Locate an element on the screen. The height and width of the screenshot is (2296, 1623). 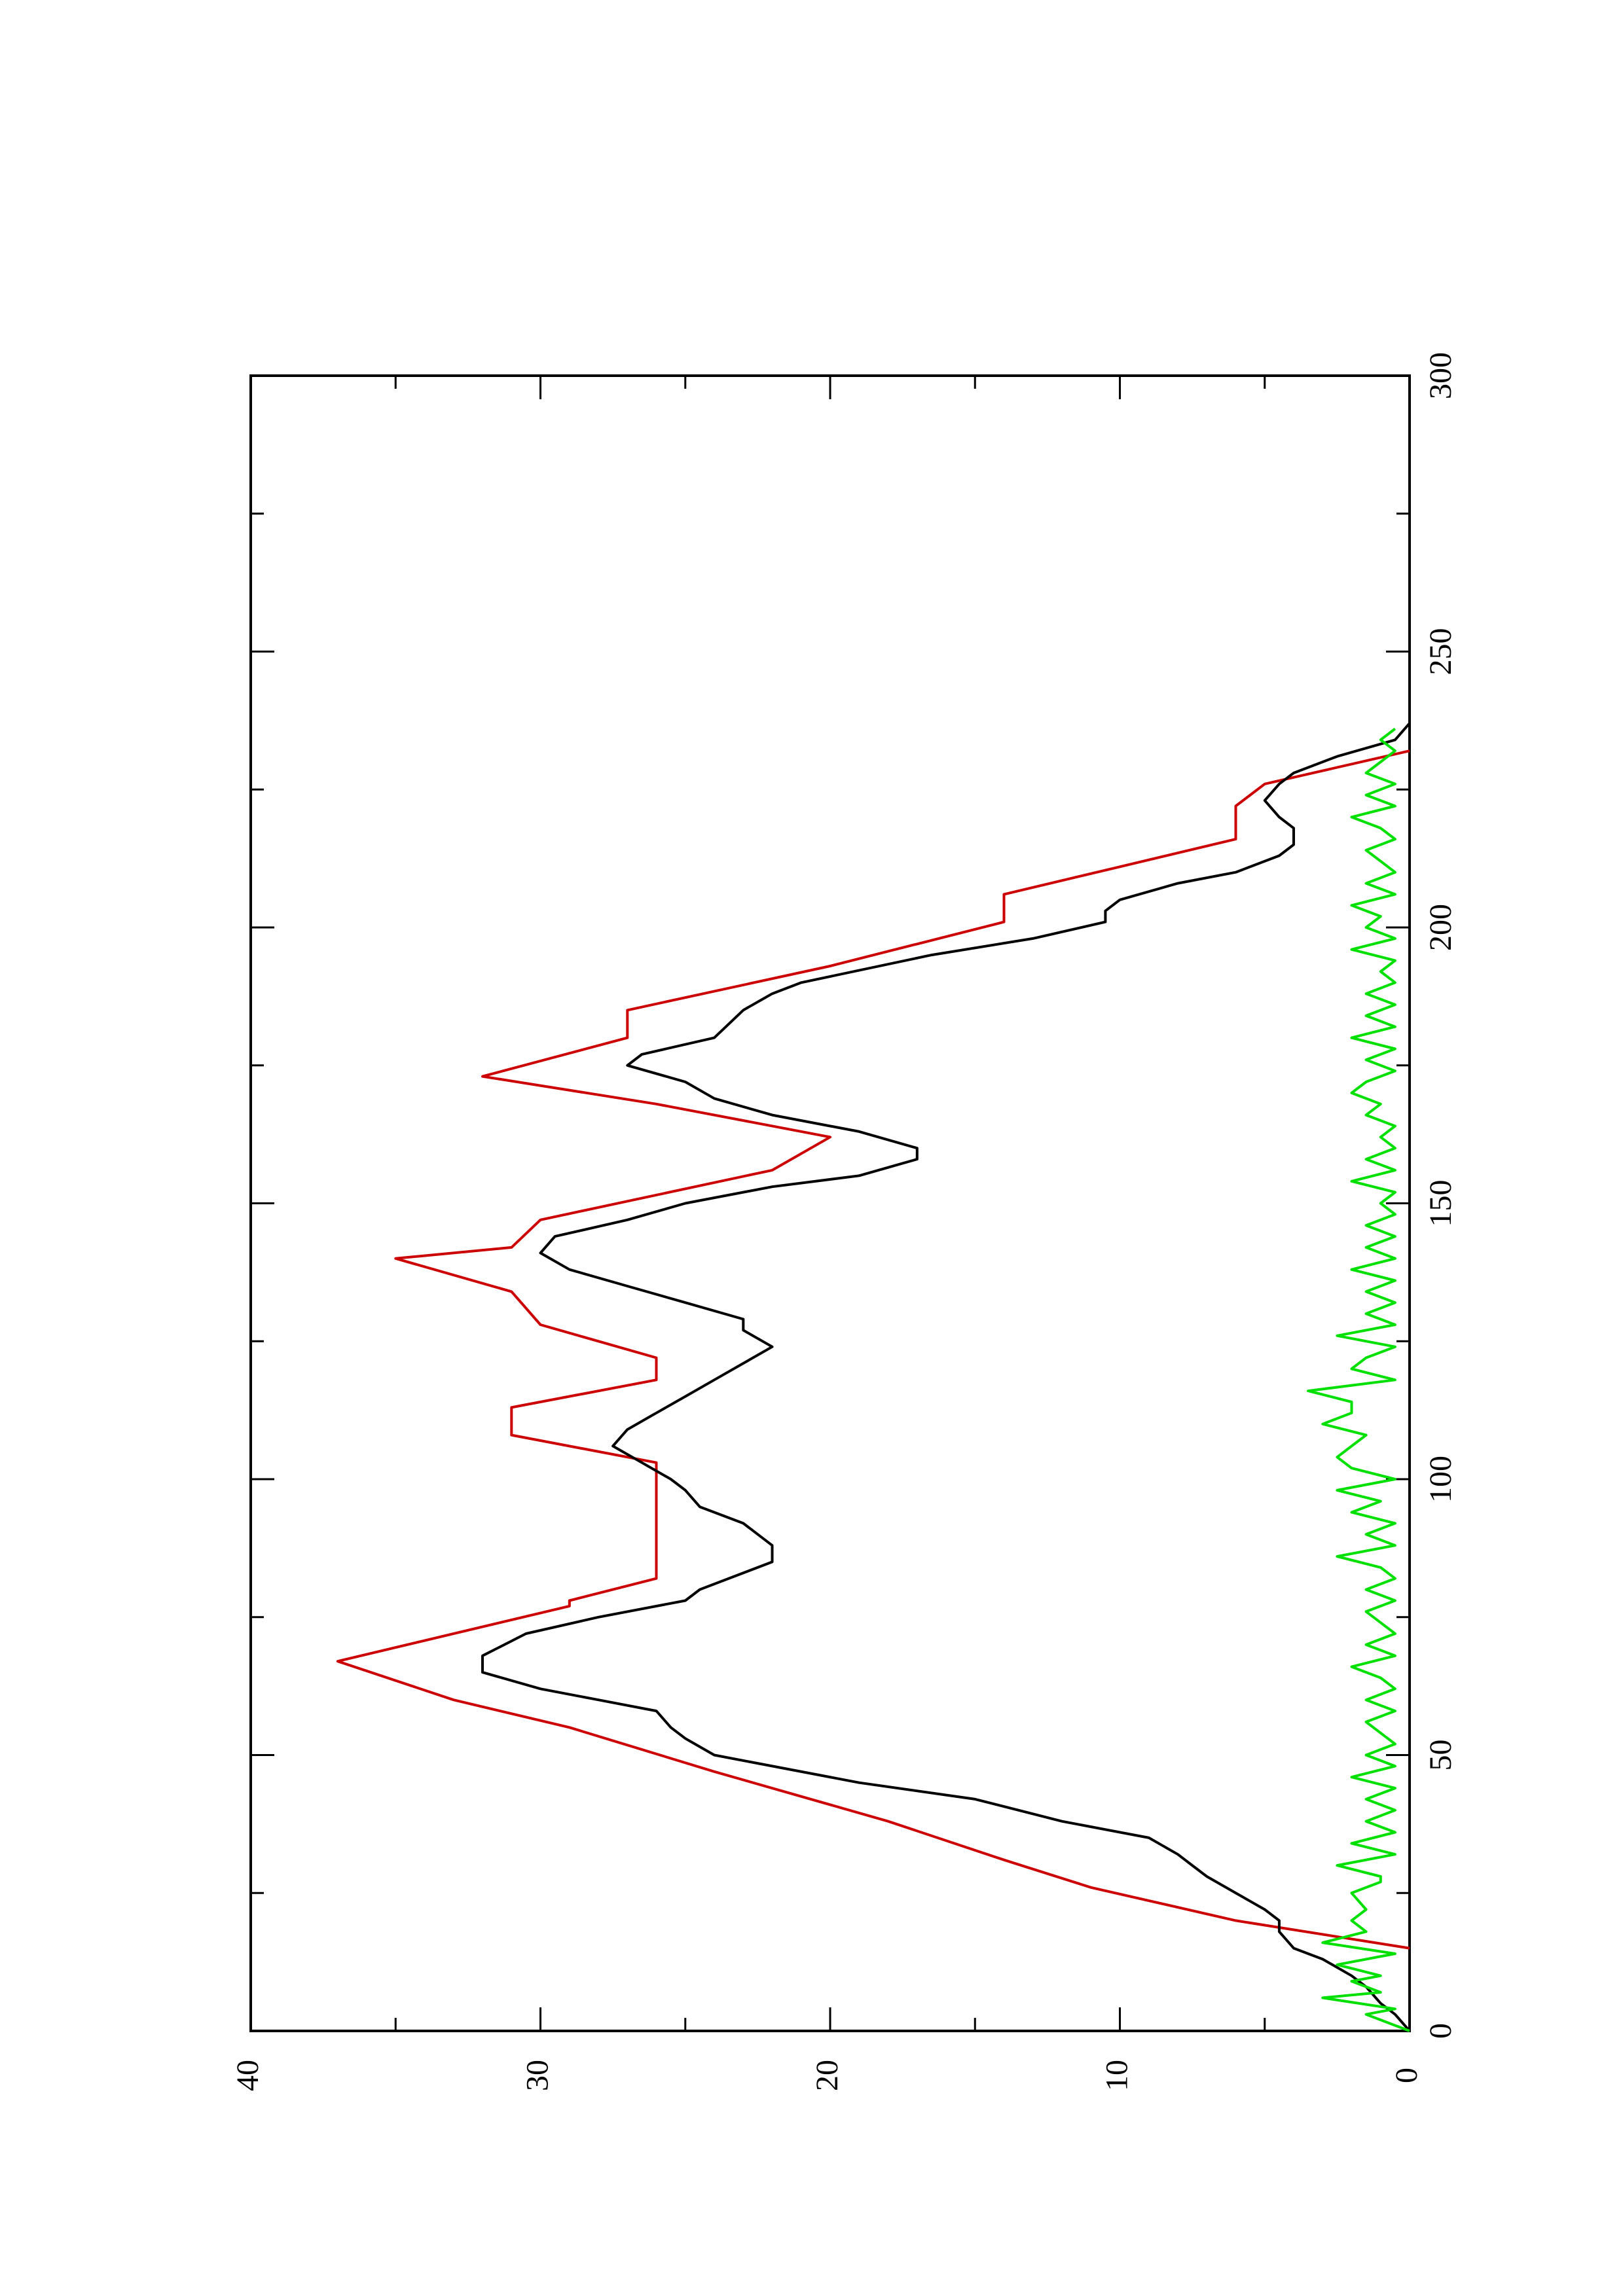
y-tick-label: 20 is located at coordinates (827, 2075).